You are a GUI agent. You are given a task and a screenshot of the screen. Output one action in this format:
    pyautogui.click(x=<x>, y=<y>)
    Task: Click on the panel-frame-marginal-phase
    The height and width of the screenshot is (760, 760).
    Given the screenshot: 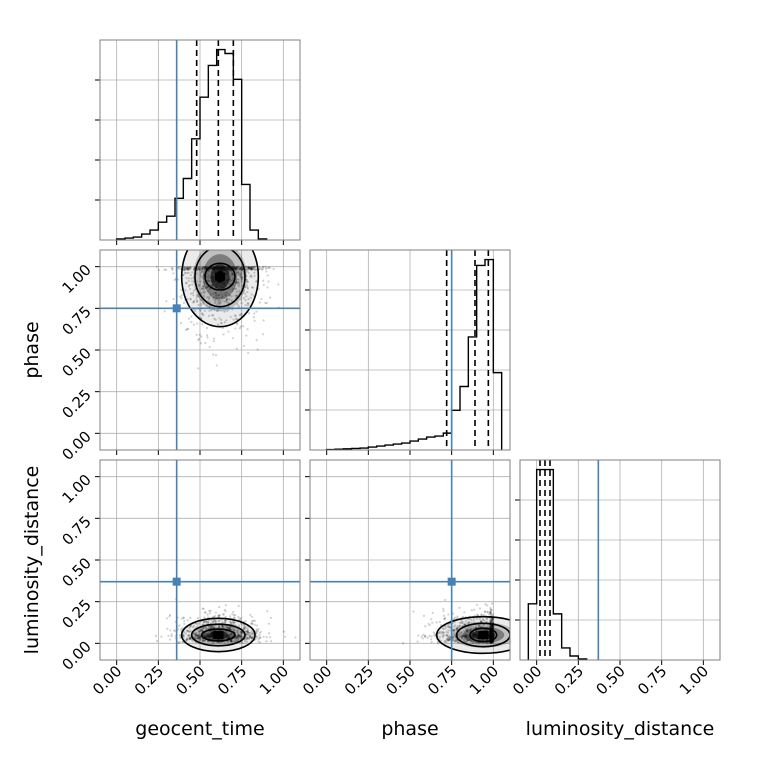 What is the action you would take?
    pyautogui.click(x=410, y=350)
    